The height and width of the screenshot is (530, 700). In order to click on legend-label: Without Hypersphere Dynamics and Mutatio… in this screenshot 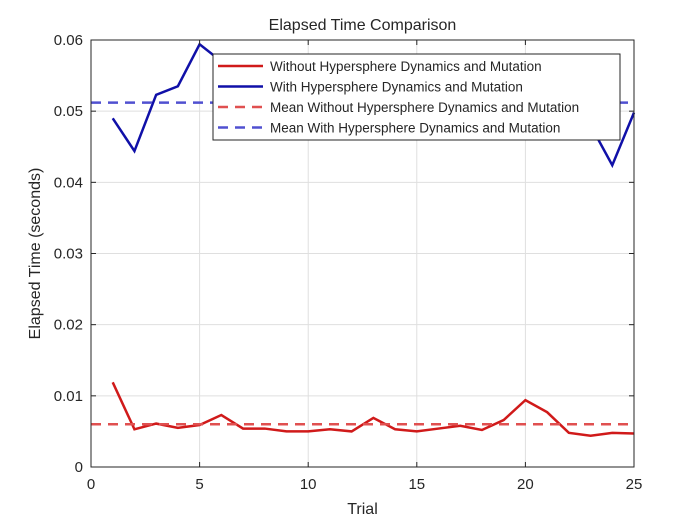, I will do `click(406, 66)`.